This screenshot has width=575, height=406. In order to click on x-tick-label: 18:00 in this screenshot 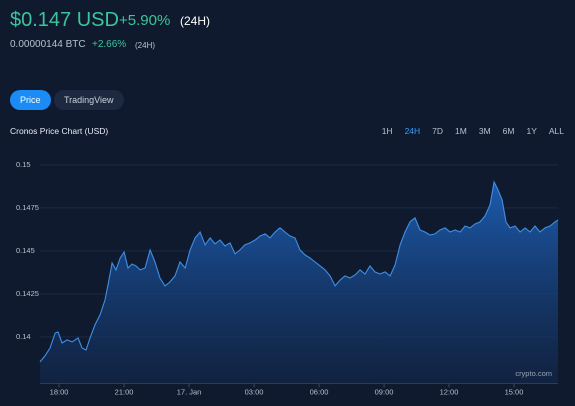, I will do `click(59, 391)`.